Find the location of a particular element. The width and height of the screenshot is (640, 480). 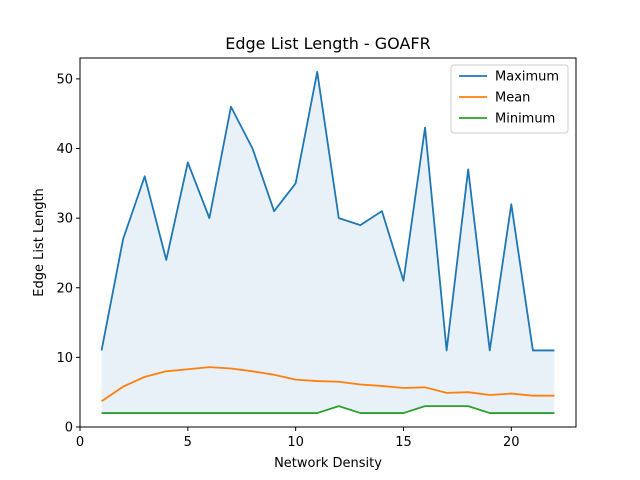

legend: Maximum Mean Minimum is located at coordinates (509, 99).